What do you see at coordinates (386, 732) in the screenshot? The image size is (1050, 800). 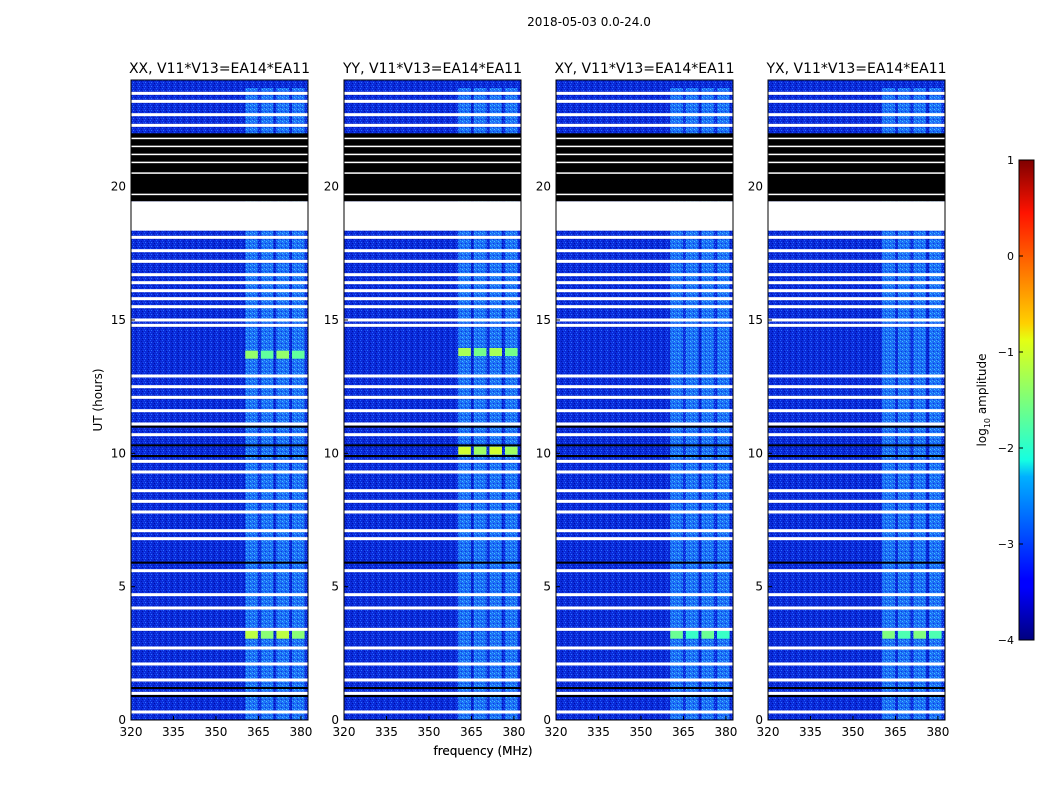 I see `x-tick-label: 335` at bounding box center [386, 732].